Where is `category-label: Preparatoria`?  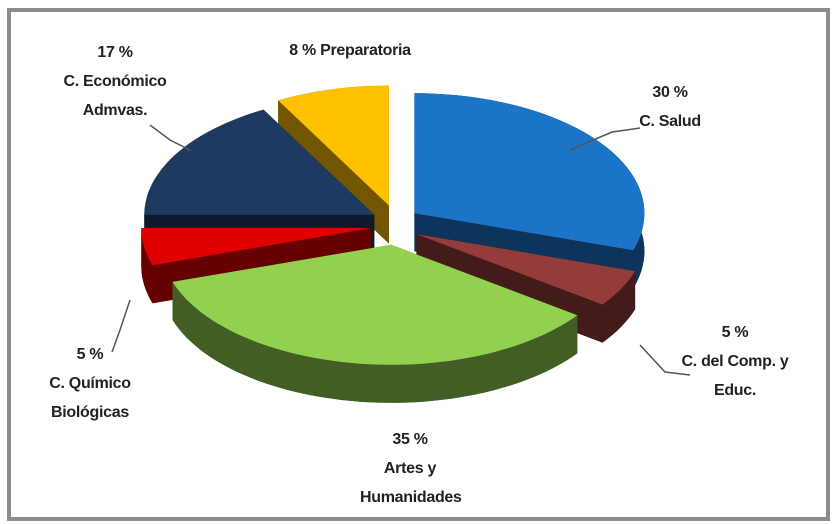
category-label: Preparatoria is located at coordinates (365, 50).